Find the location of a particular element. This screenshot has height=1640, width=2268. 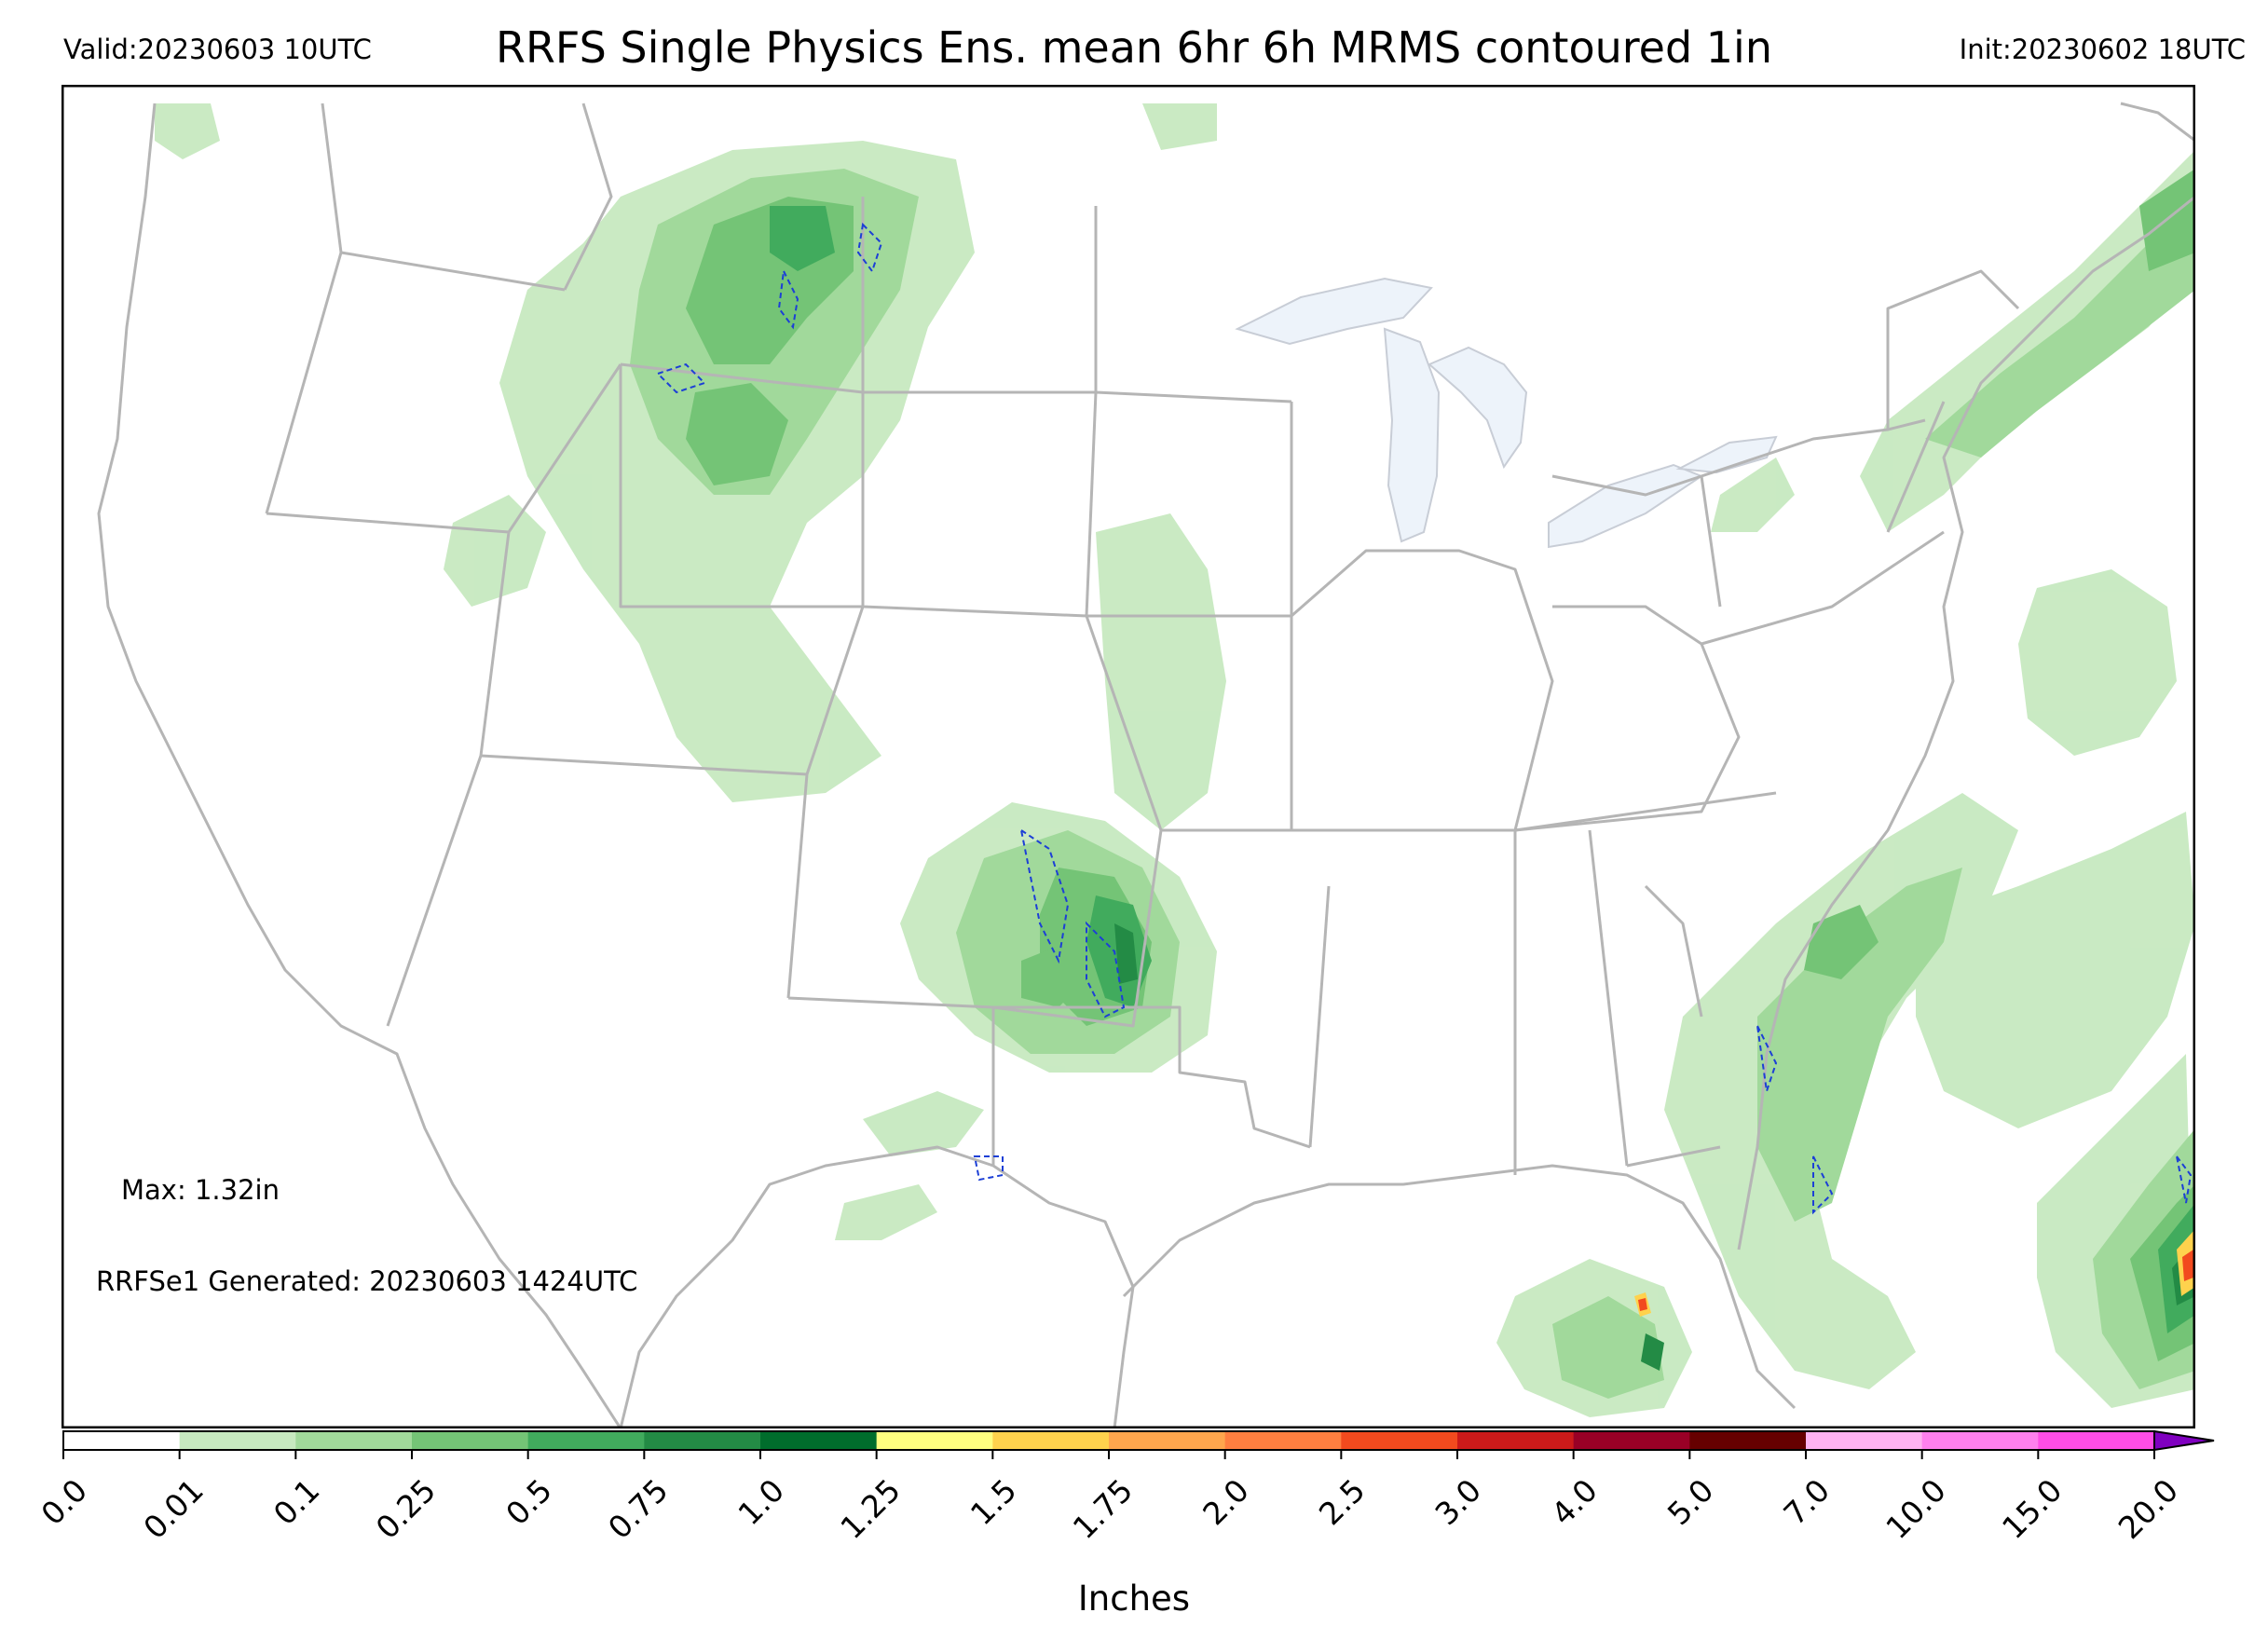

colorbar-tick-label: 15.0 is located at coordinates (2032, 1509).